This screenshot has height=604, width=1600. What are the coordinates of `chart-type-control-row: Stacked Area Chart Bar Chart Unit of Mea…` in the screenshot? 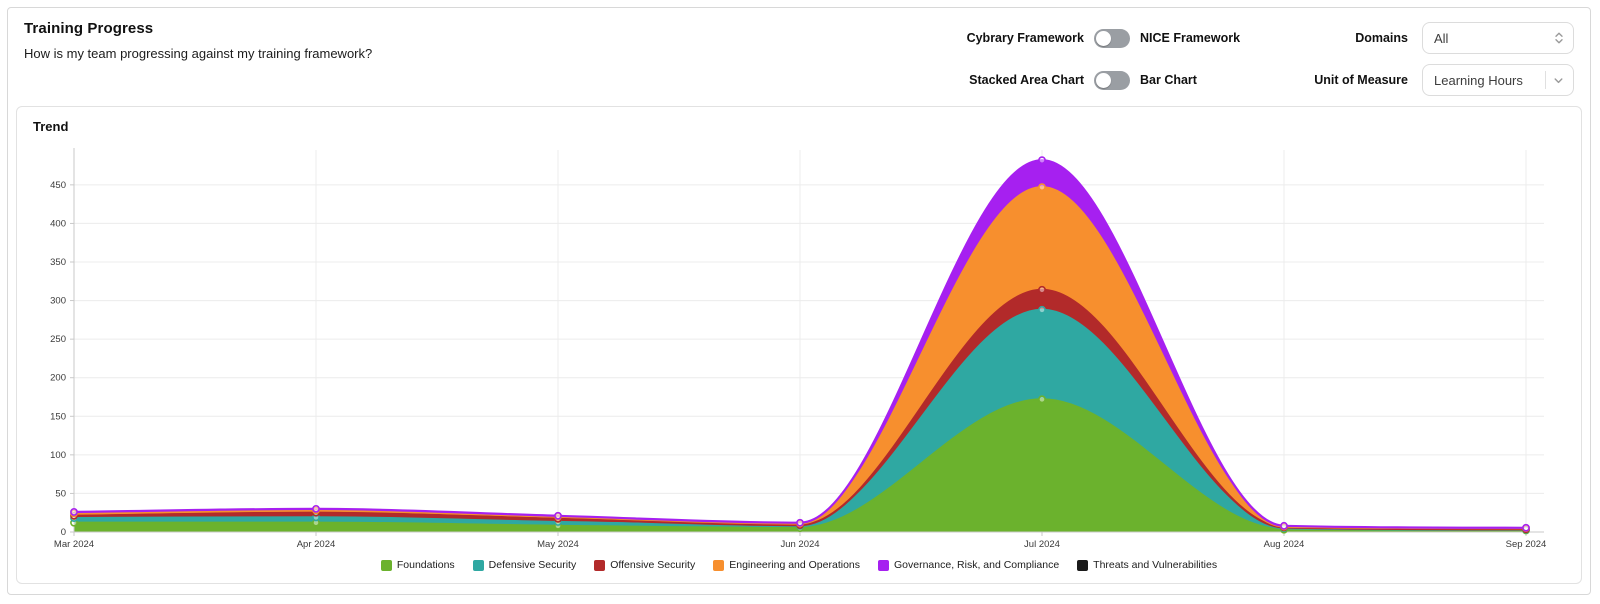 It's located at (1265, 80).